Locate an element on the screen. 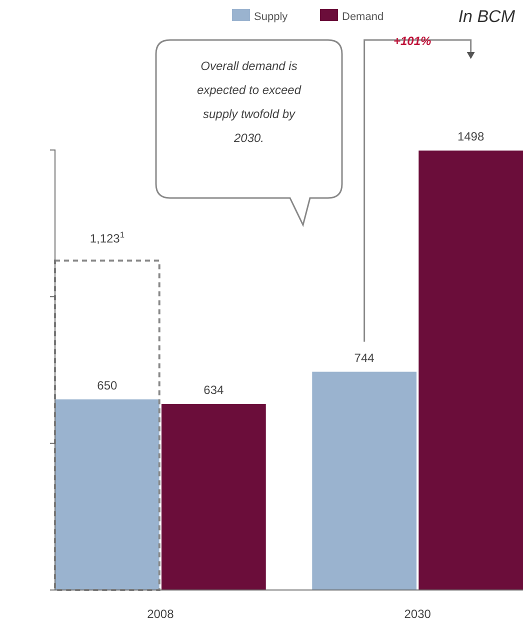  x-tick-label: 2008 is located at coordinates (160, 614).